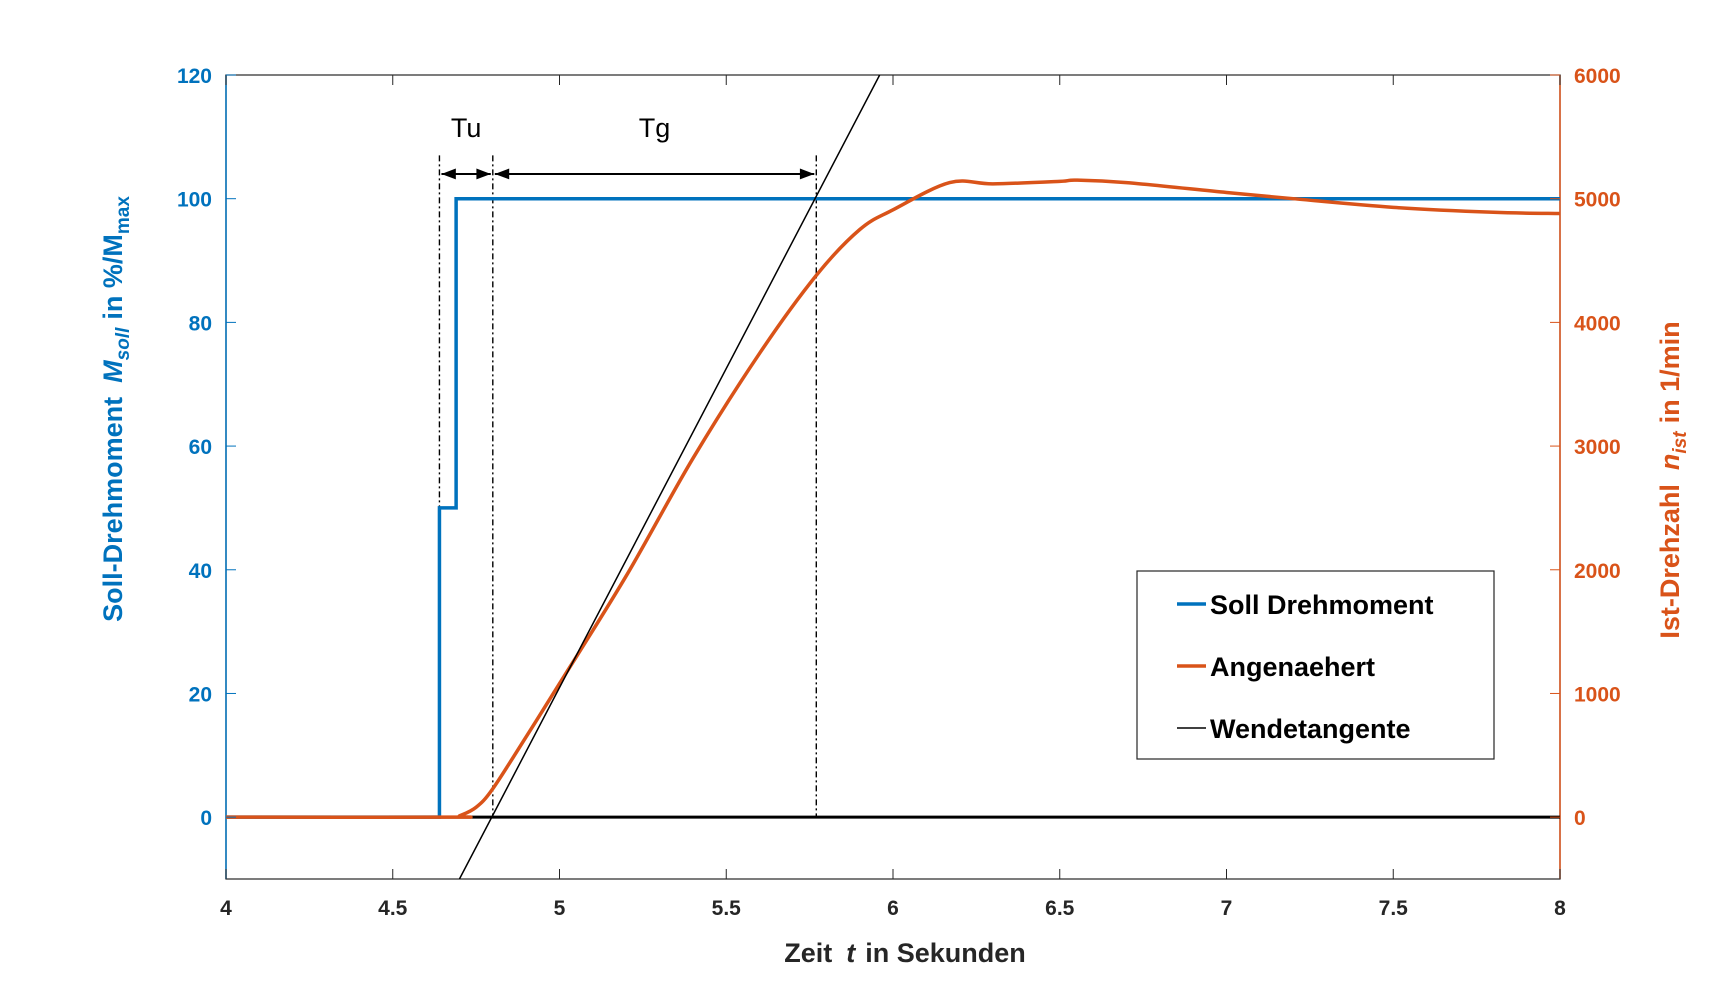  What do you see at coordinates (393, 908) in the screenshot?
I see `x-tick-label: 4.5` at bounding box center [393, 908].